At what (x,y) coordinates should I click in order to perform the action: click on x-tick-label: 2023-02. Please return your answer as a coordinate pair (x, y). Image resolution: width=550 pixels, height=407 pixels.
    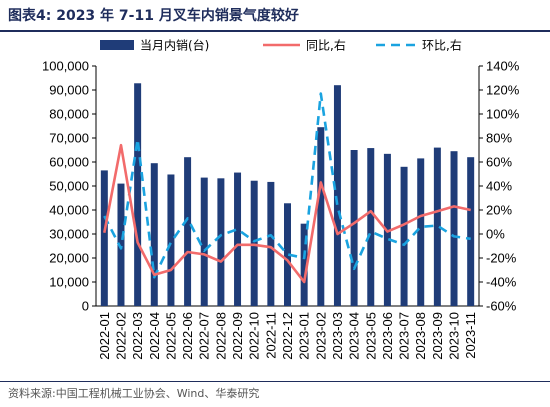
    Looking at the image, I should click on (320, 336).